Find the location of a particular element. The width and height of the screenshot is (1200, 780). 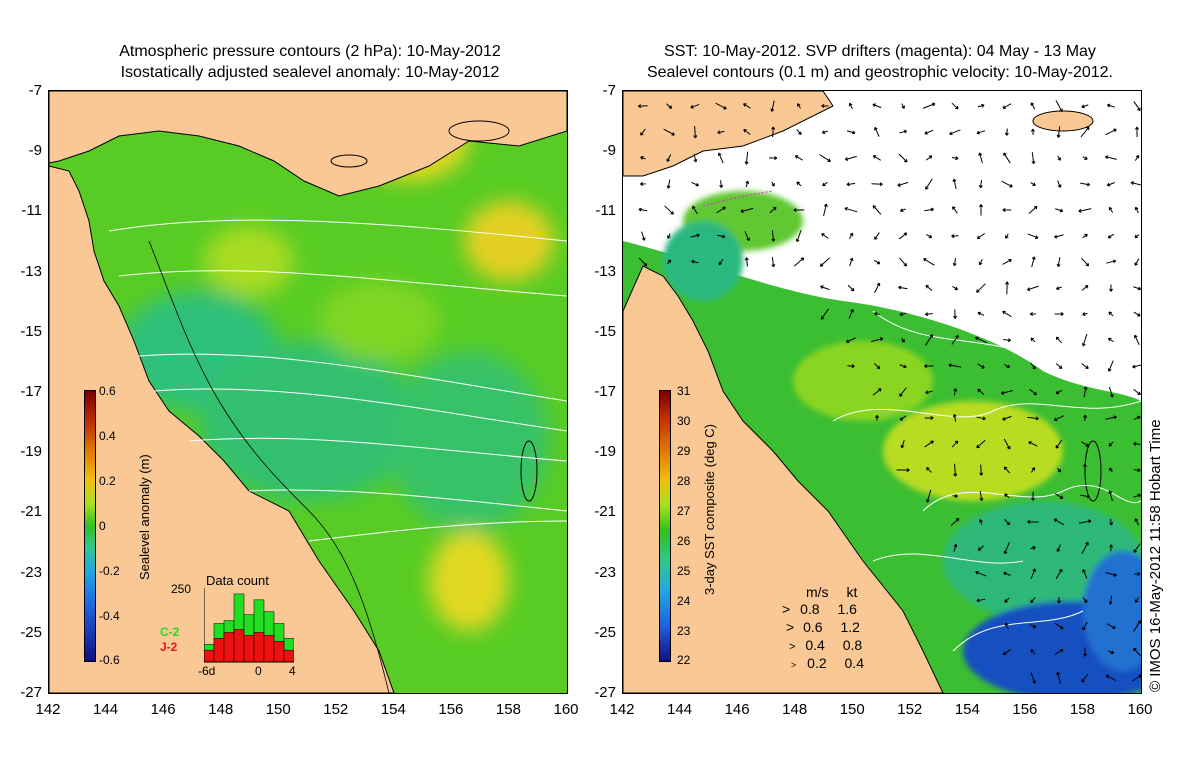

velocity-legend-row: > 0.8 1.6 is located at coordinates (819, 609).